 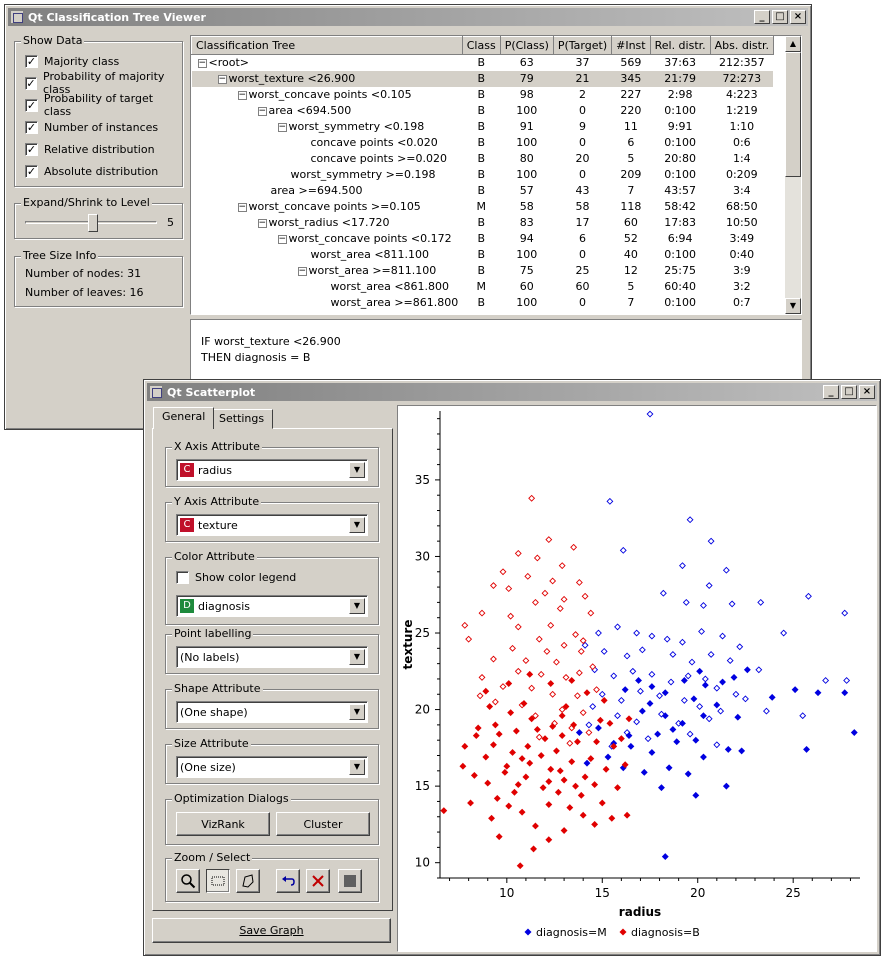 I want to click on tree-row: − worst_symmetry <0.198 B 91 9 11 9:91 1:10, so click(x=483, y=127).